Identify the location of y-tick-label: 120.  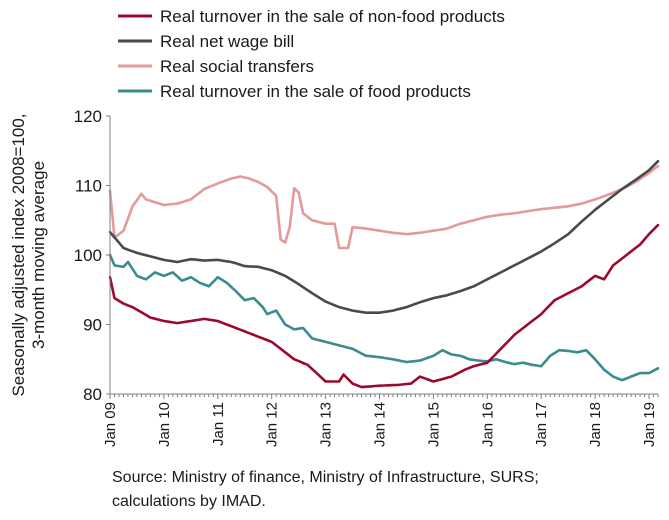
(88, 116).